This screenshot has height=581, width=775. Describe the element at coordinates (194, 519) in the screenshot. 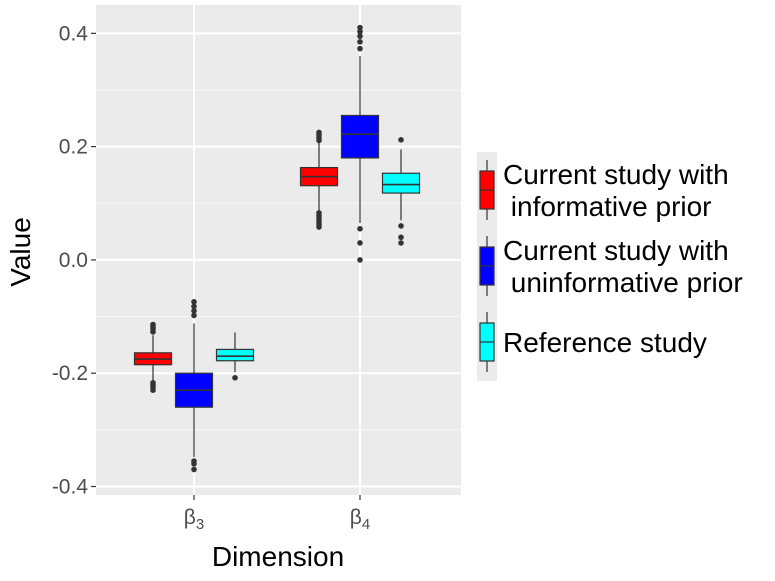

I see `x-tick-label: β3` at that location.